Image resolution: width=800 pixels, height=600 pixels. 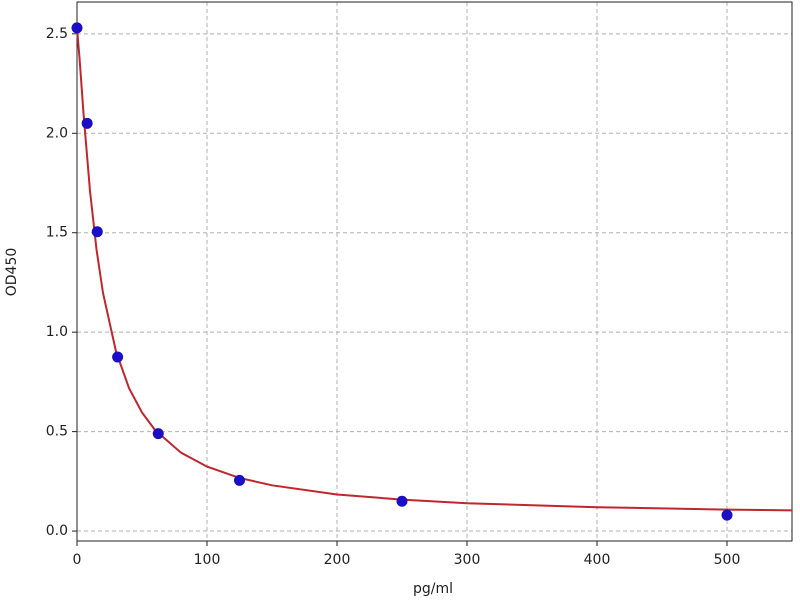 What do you see at coordinates (467, 560) in the screenshot?
I see `x-tick-label: 300` at bounding box center [467, 560].